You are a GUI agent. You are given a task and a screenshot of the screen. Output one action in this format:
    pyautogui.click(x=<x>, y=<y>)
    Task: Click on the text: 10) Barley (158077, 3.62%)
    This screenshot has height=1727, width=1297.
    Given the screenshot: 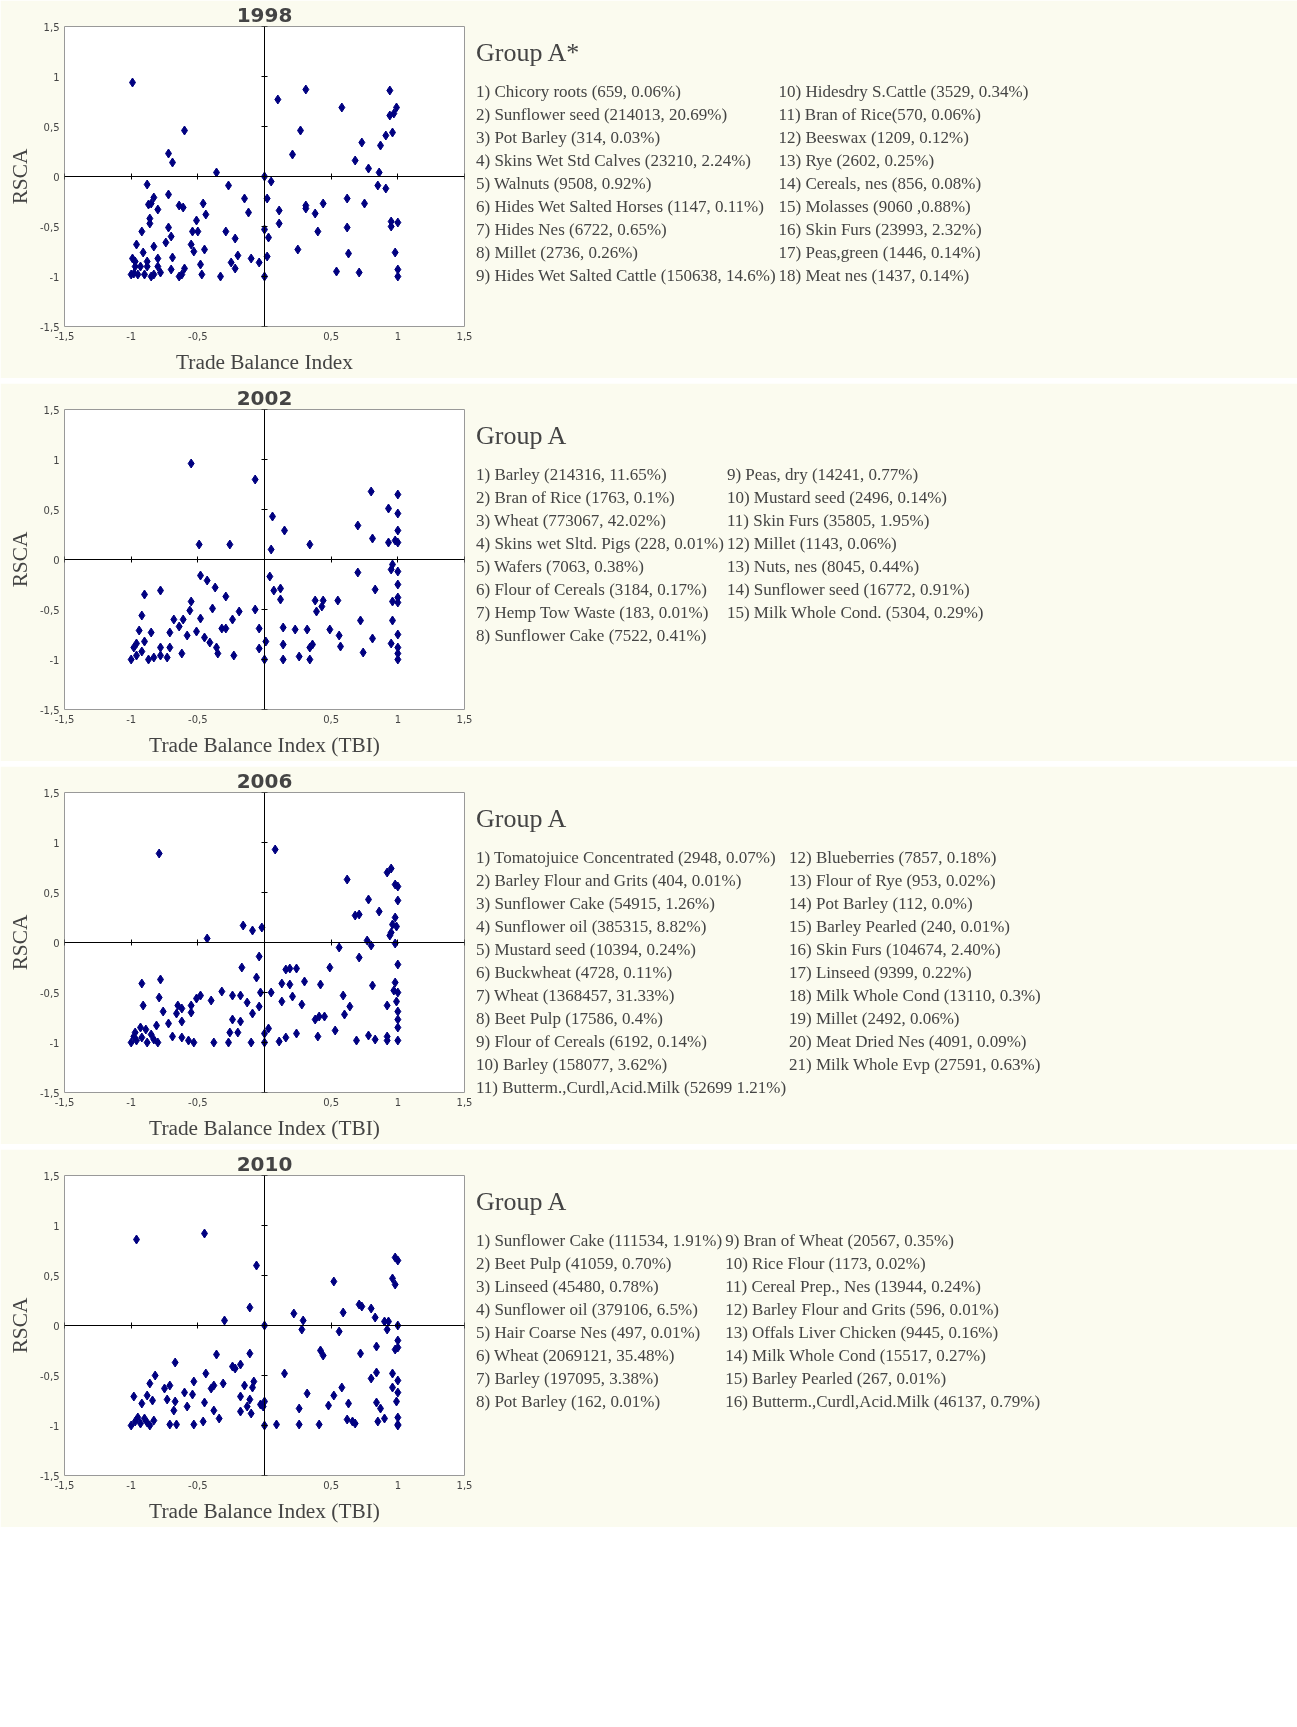 What is the action you would take?
    pyautogui.click(x=572, y=1065)
    